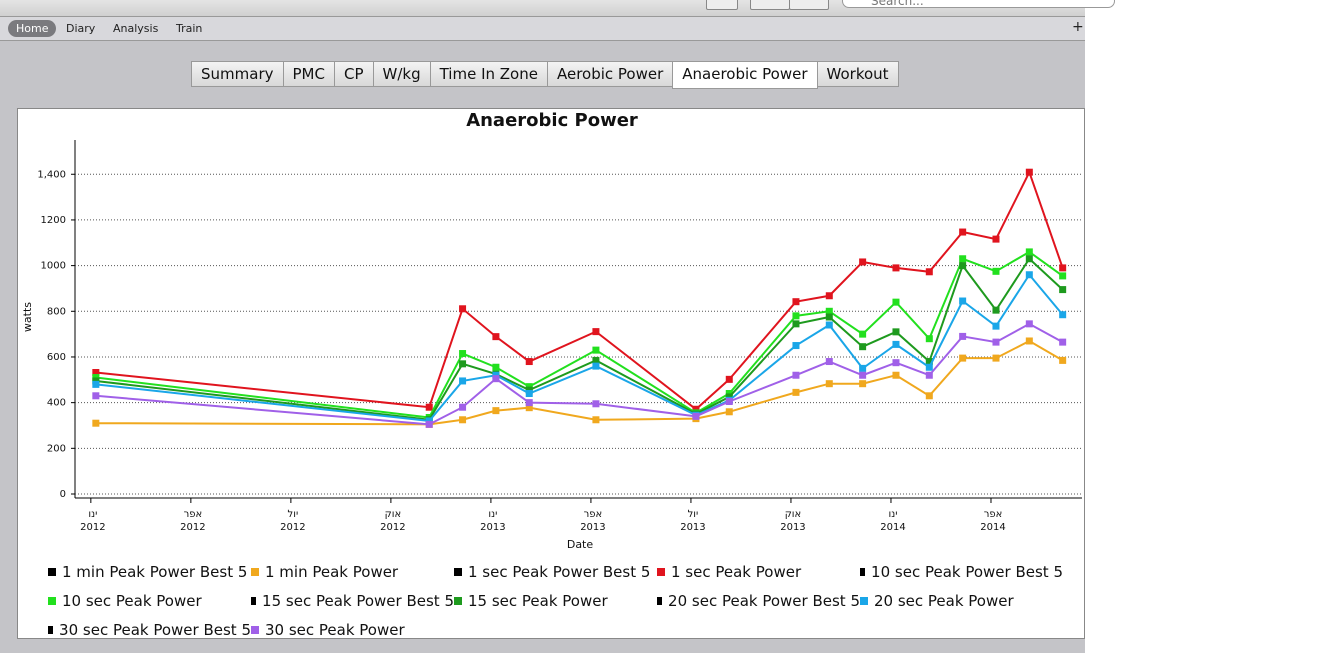 The width and height of the screenshot is (1328, 653). Describe the element at coordinates (81, 28) in the screenshot. I see `nav-item: Diary` at that location.